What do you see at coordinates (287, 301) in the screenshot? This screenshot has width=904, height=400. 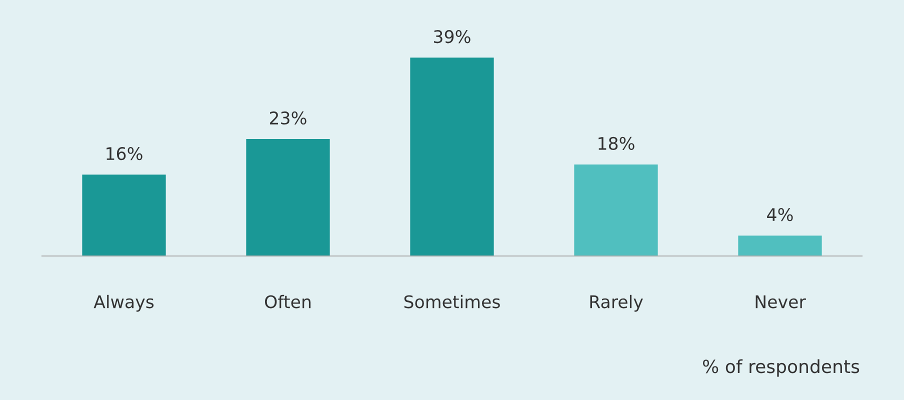 I see `x-tick-label: Often` at bounding box center [287, 301].